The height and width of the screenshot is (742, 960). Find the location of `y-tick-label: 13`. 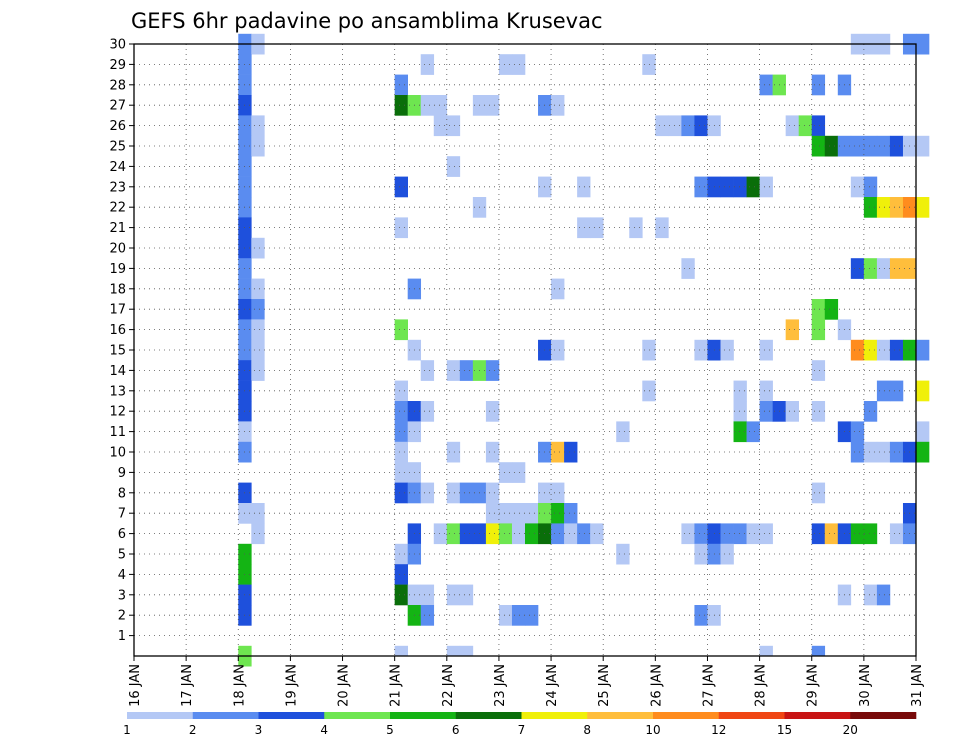

y-tick-label: 13 is located at coordinates (117, 391).